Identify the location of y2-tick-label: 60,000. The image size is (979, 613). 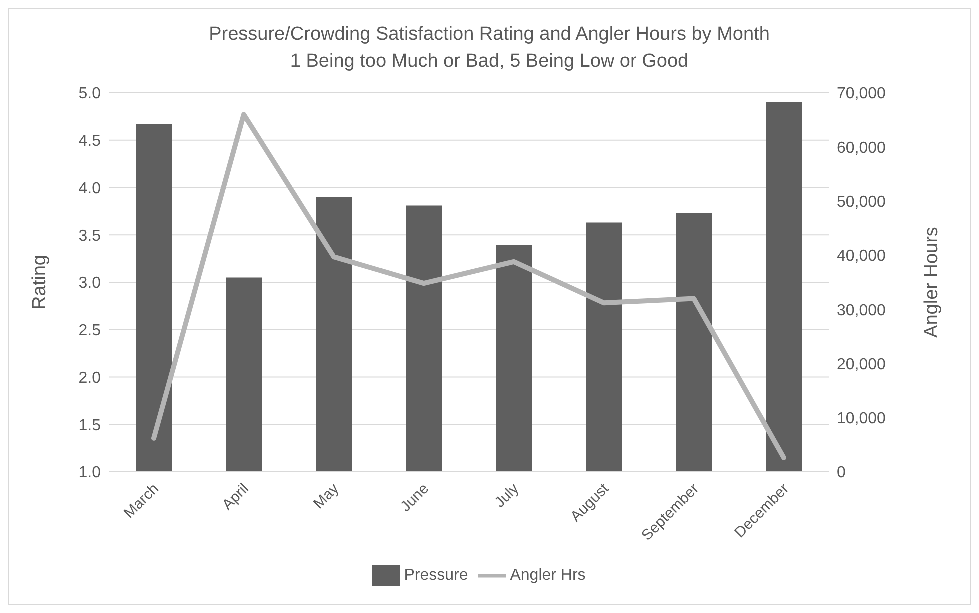
(861, 148).